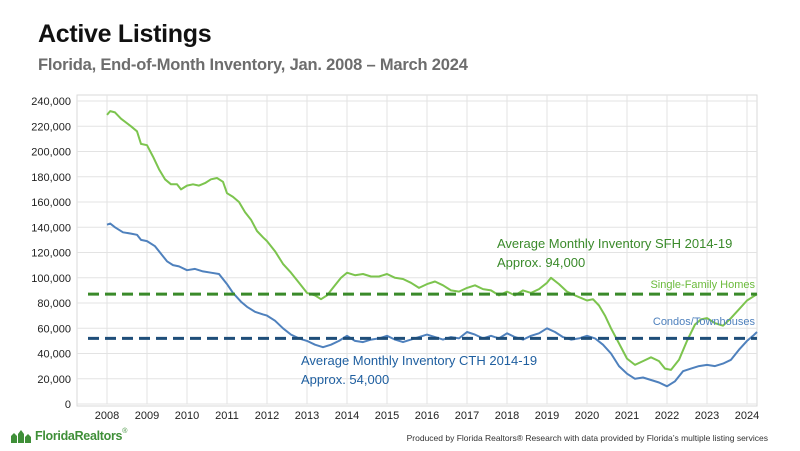 This screenshot has width=800, height=451. What do you see at coordinates (79, 436) in the screenshot?
I see `logo-text: FloridaRealtors` at bounding box center [79, 436].